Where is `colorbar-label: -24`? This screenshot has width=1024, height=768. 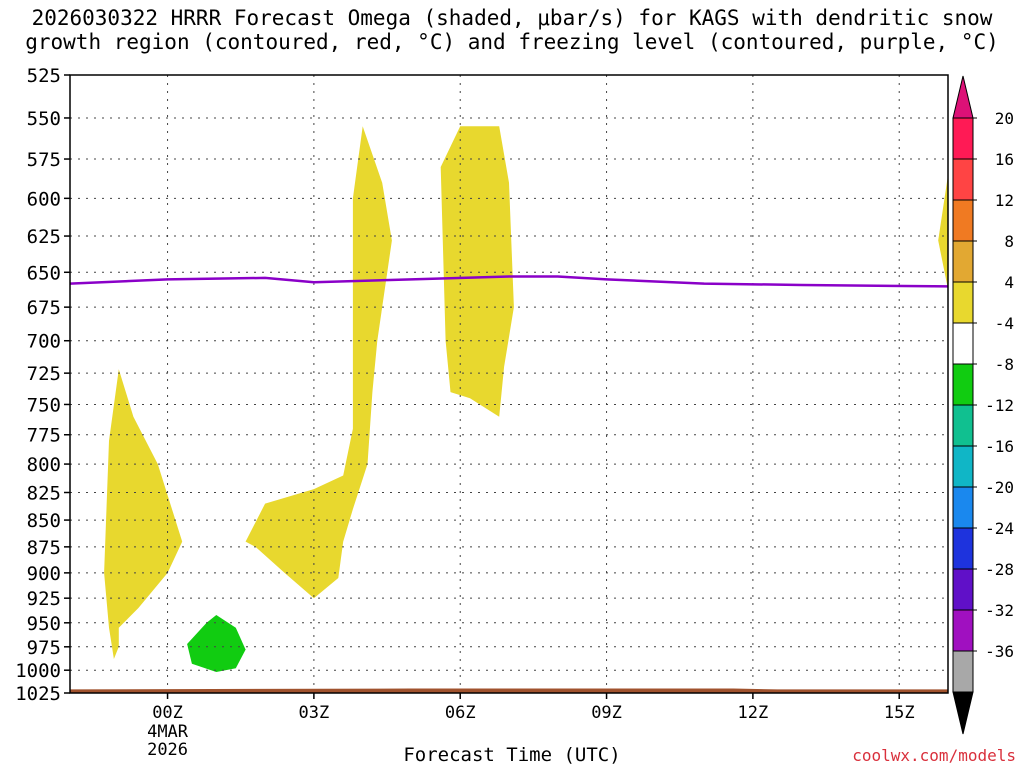 colorbar-label: -24 is located at coordinates (999, 528).